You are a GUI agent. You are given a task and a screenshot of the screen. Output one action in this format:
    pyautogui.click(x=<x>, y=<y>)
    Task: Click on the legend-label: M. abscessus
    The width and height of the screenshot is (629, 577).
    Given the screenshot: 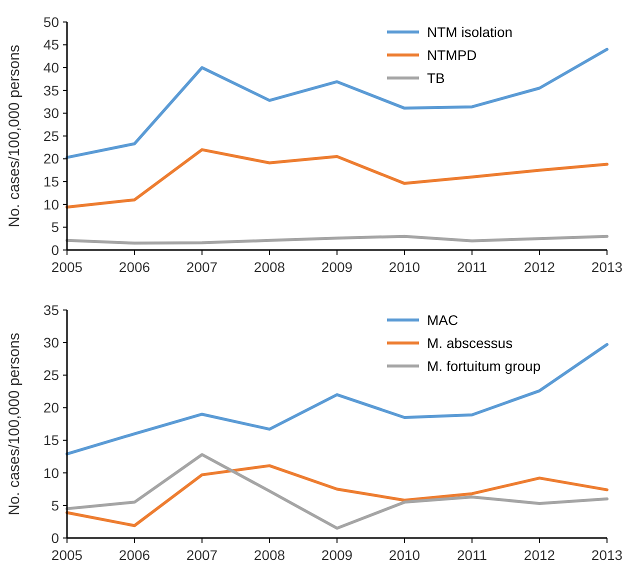 What is the action you would take?
    pyautogui.click(x=470, y=342)
    